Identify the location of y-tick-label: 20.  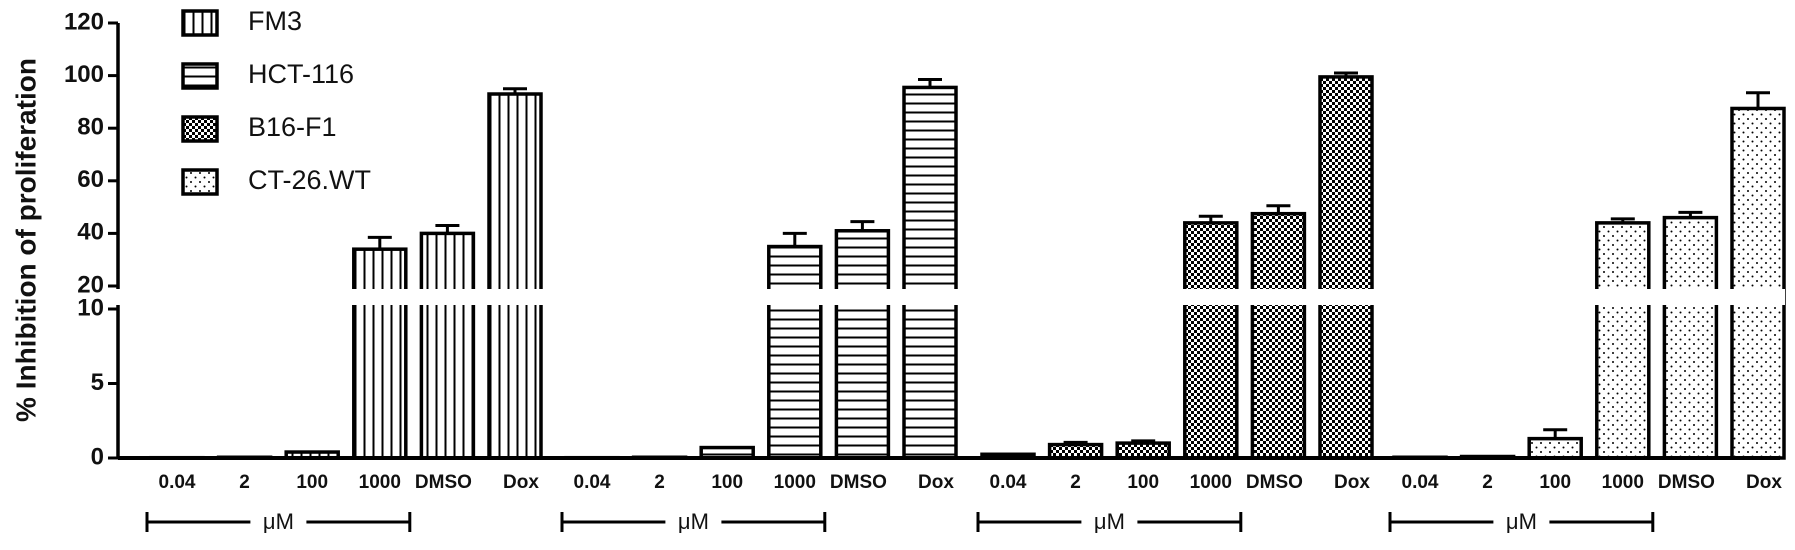
(90, 284).